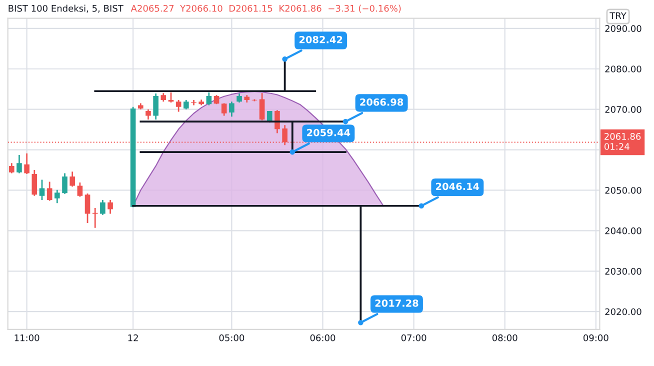 The height and width of the screenshot is (366, 654). I want to click on x-tick-label: 09:00, so click(596, 338).